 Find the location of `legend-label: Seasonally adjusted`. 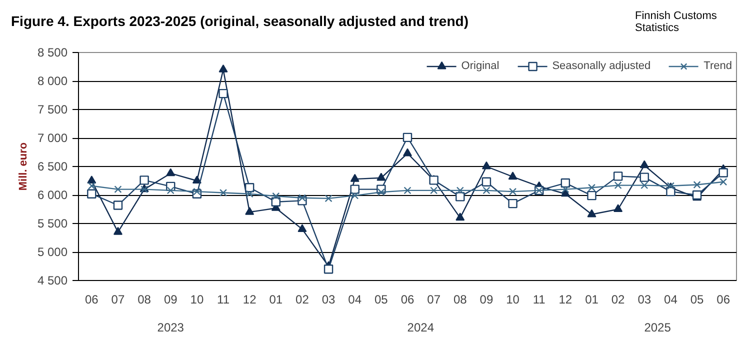

legend-label: Seasonally adjusted is located at coordinates (601, 66).